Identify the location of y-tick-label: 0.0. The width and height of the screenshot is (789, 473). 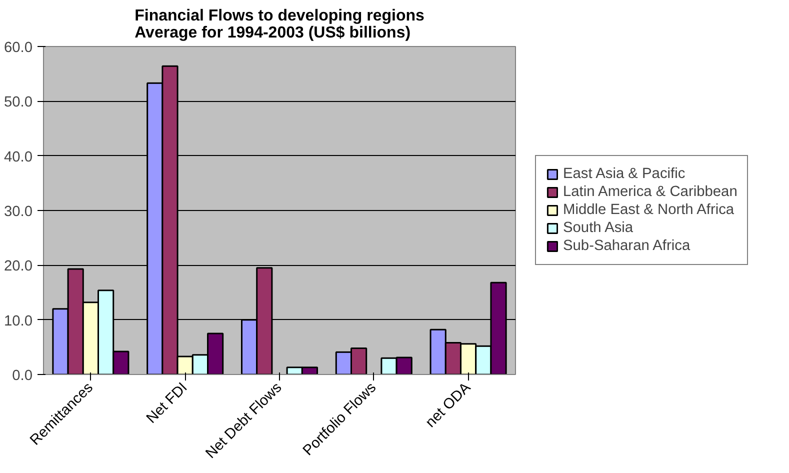
(22, 376).